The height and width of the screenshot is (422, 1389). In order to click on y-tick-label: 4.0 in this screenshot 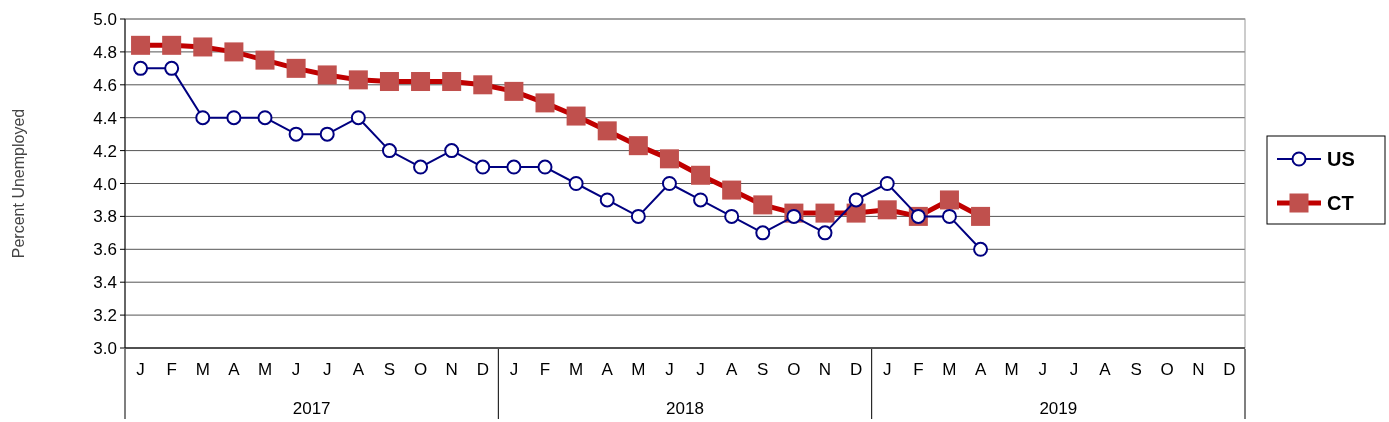, I will do `click(105, 184)`.